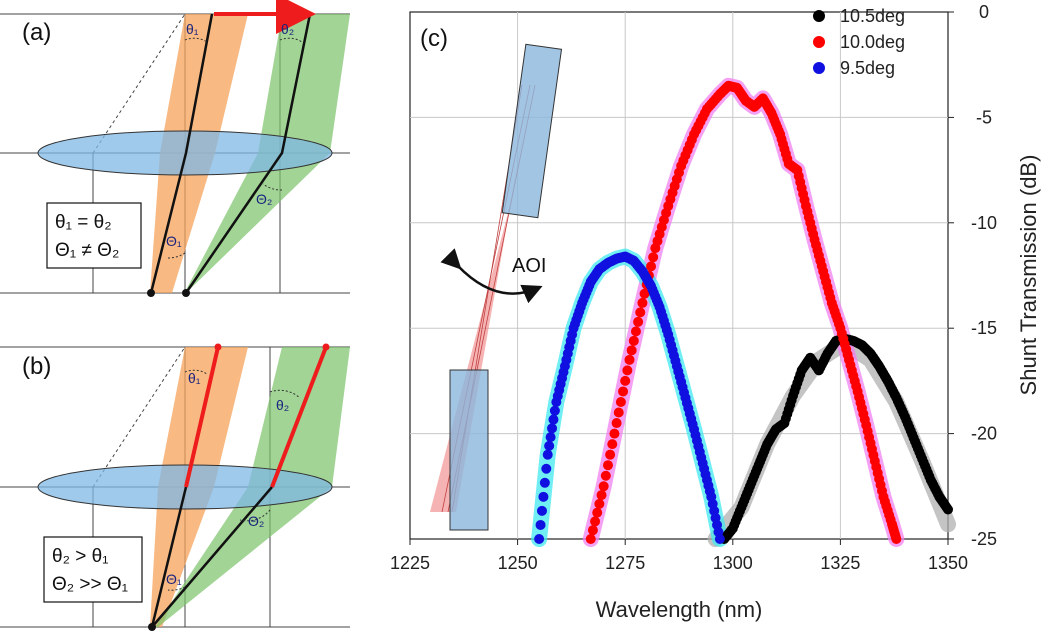 This screenshot has width=1048, height=635. What do you see at coordinates (984, 539) in the screenshot?
I see `y-tick-label: -25` at bounding box center [984, 539].